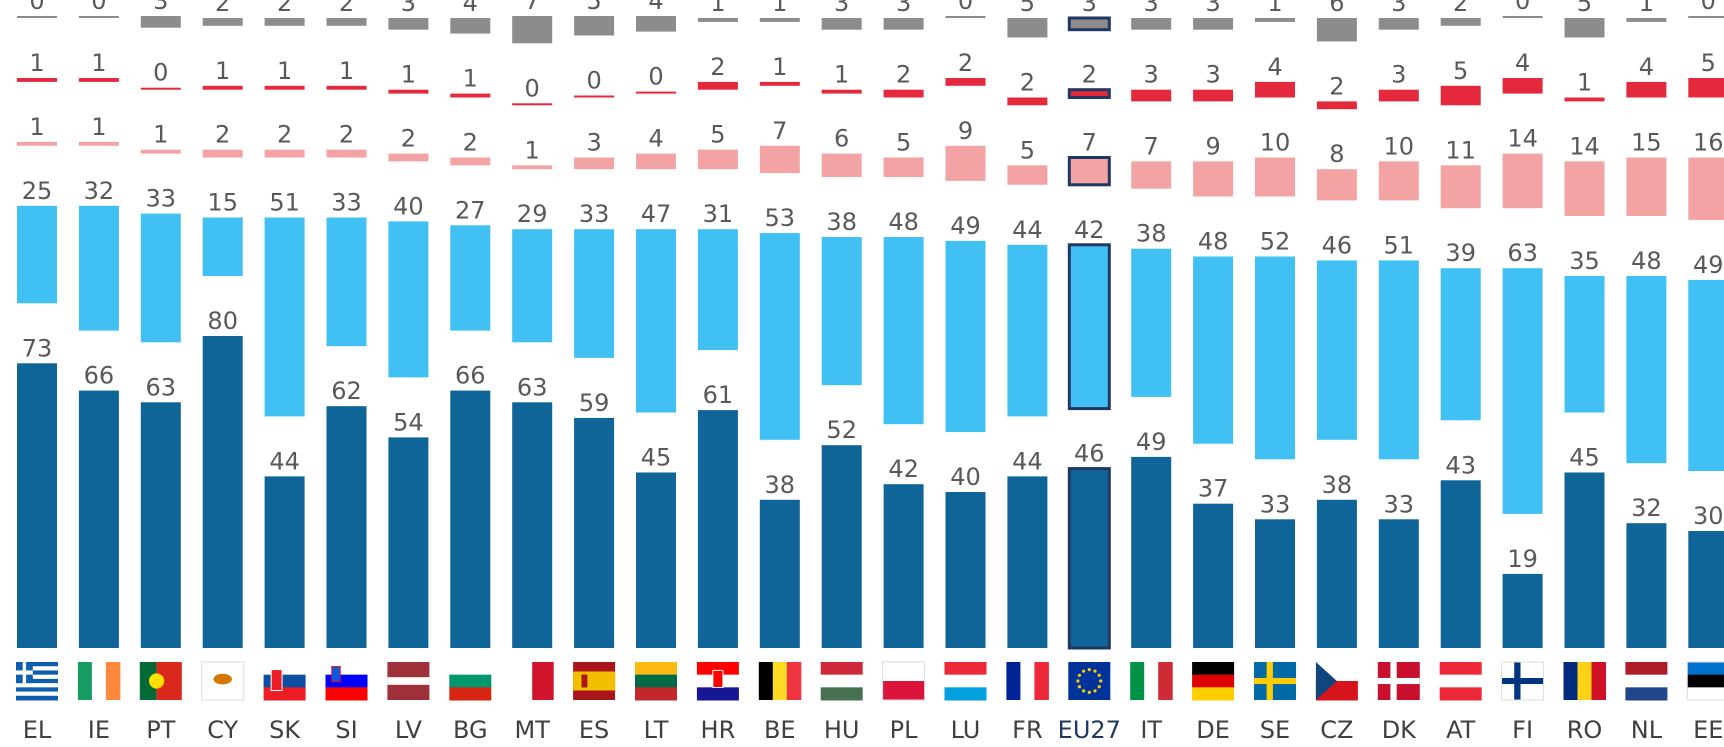  I want to click on bar-group-sk: 44 51 2 1 2, so click(284, 324).